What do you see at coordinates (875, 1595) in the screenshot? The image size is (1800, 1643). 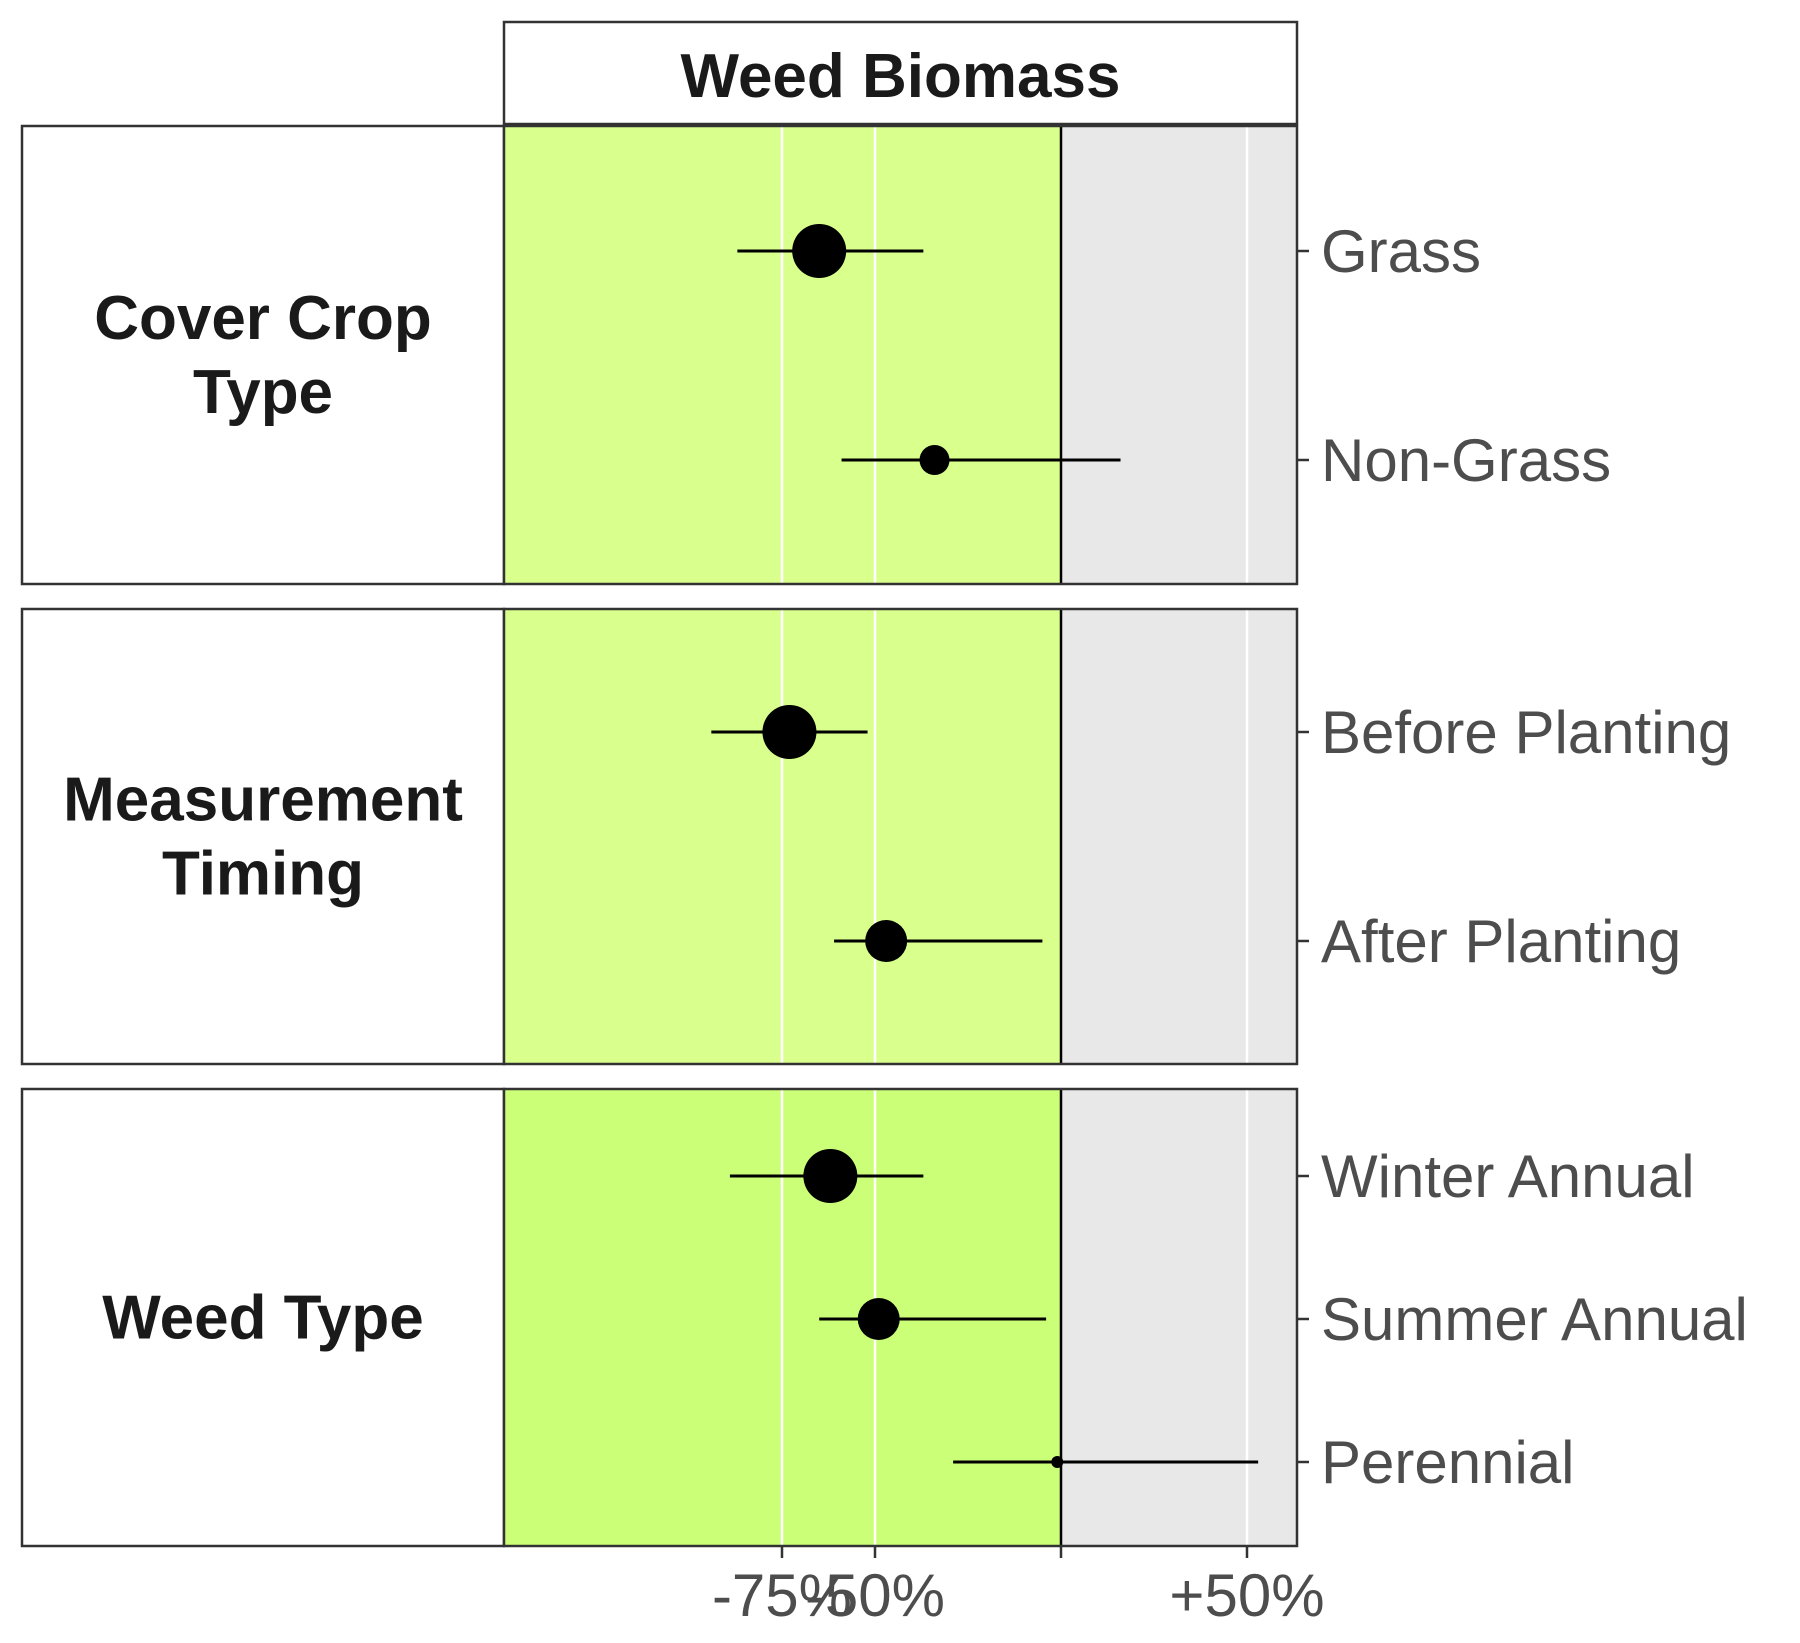 I see `x-tick-label: -50%` at bounding box center [875, 1595].